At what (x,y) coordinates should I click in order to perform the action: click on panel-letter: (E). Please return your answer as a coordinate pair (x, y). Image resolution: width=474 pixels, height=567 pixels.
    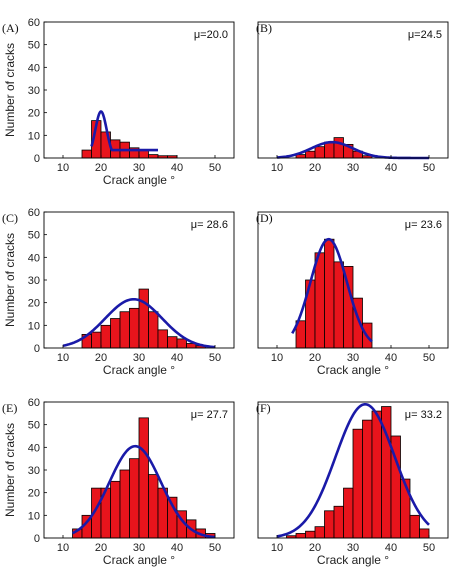
    Looking at the image, I should click on (9, 408).